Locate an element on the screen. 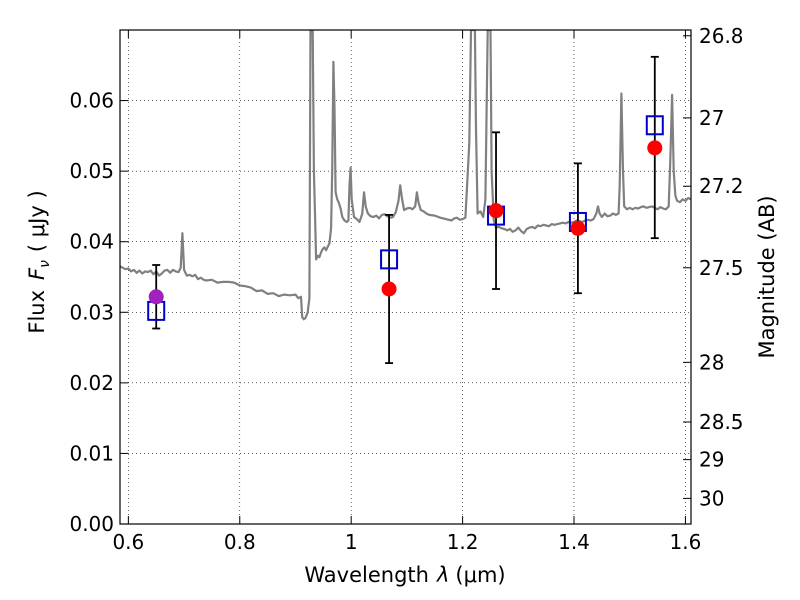 This screenshot has height=600, width=800. mag-tick-label: 29 is located at coordinates (711, 460).